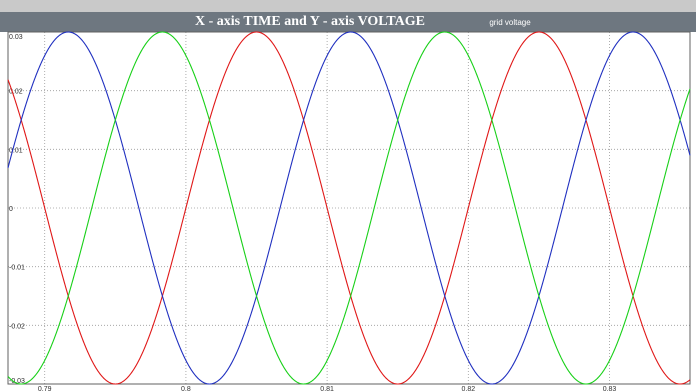 This screenshot has width=696, height=392. What do you see at coordinates (16, 92) in the screenshot?
I see `y-tick-label: 0.02` at bounding box center [16, 92].